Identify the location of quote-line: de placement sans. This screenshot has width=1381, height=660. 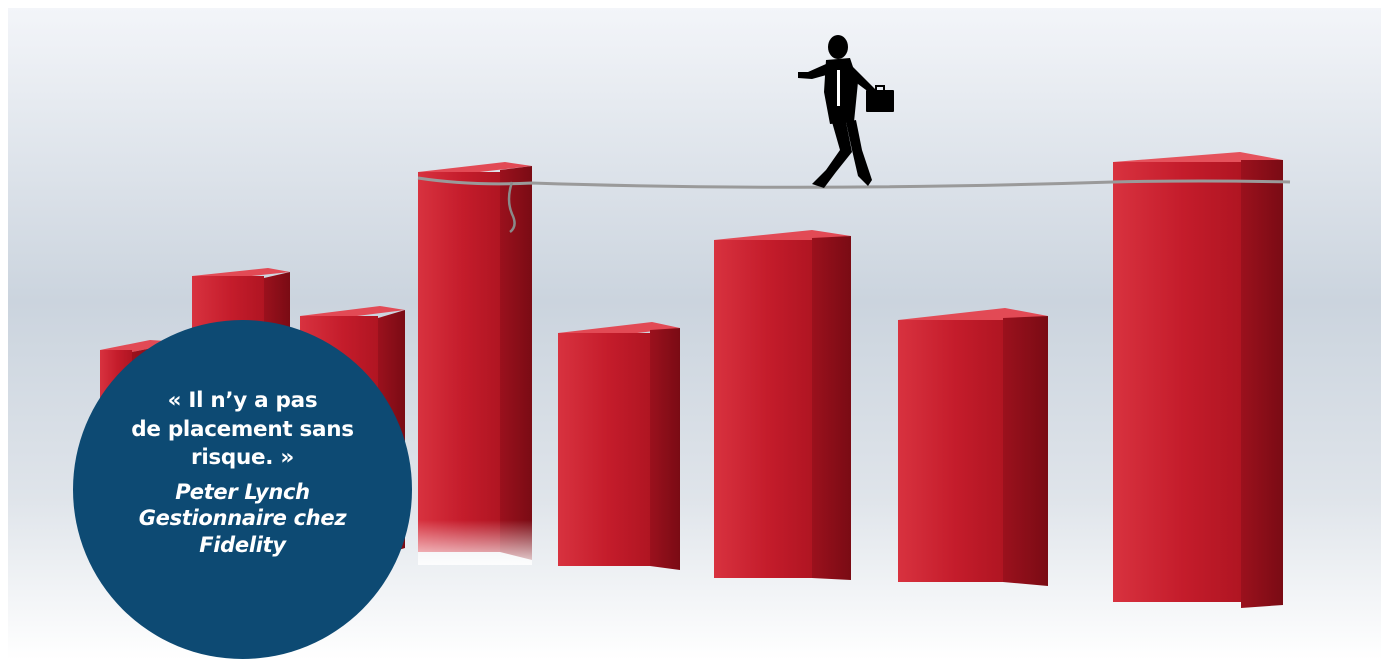
(242, 429).